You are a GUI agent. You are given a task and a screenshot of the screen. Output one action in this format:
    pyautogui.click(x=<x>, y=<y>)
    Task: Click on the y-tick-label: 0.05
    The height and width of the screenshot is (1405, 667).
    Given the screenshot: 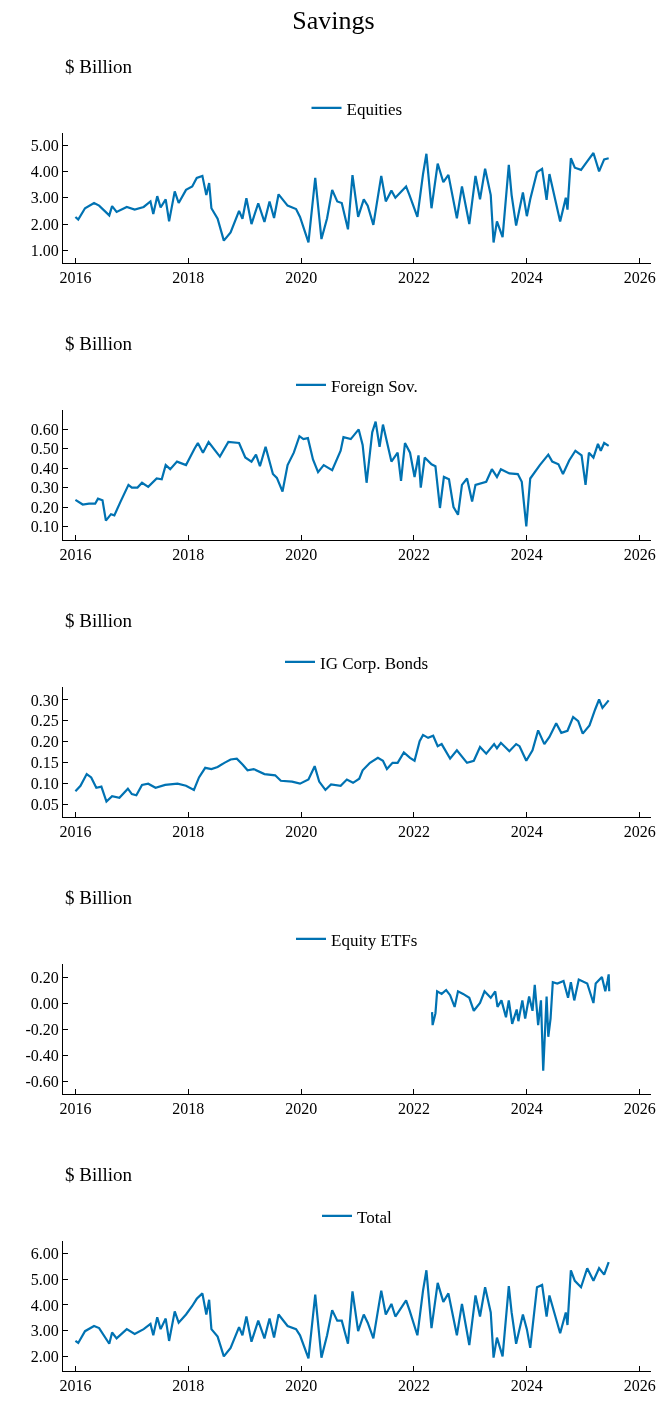 What is the action you would take?
    pyautogui.click(x=44, y=804)
    